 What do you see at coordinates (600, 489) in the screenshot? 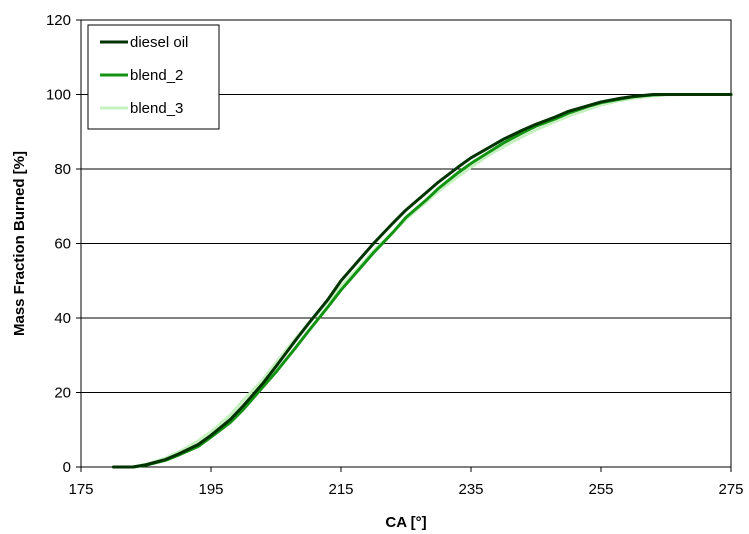
I see `x-tick-label: 255` at bounding box center [600, 489].